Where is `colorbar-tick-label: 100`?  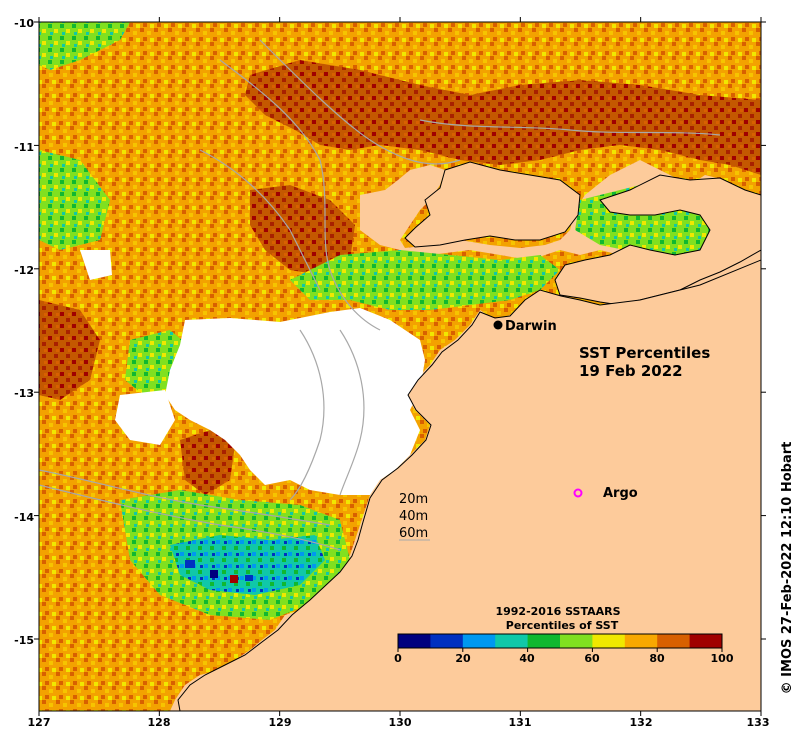 colorbar-tick-label: 100 is located at coordinates (722, 658).